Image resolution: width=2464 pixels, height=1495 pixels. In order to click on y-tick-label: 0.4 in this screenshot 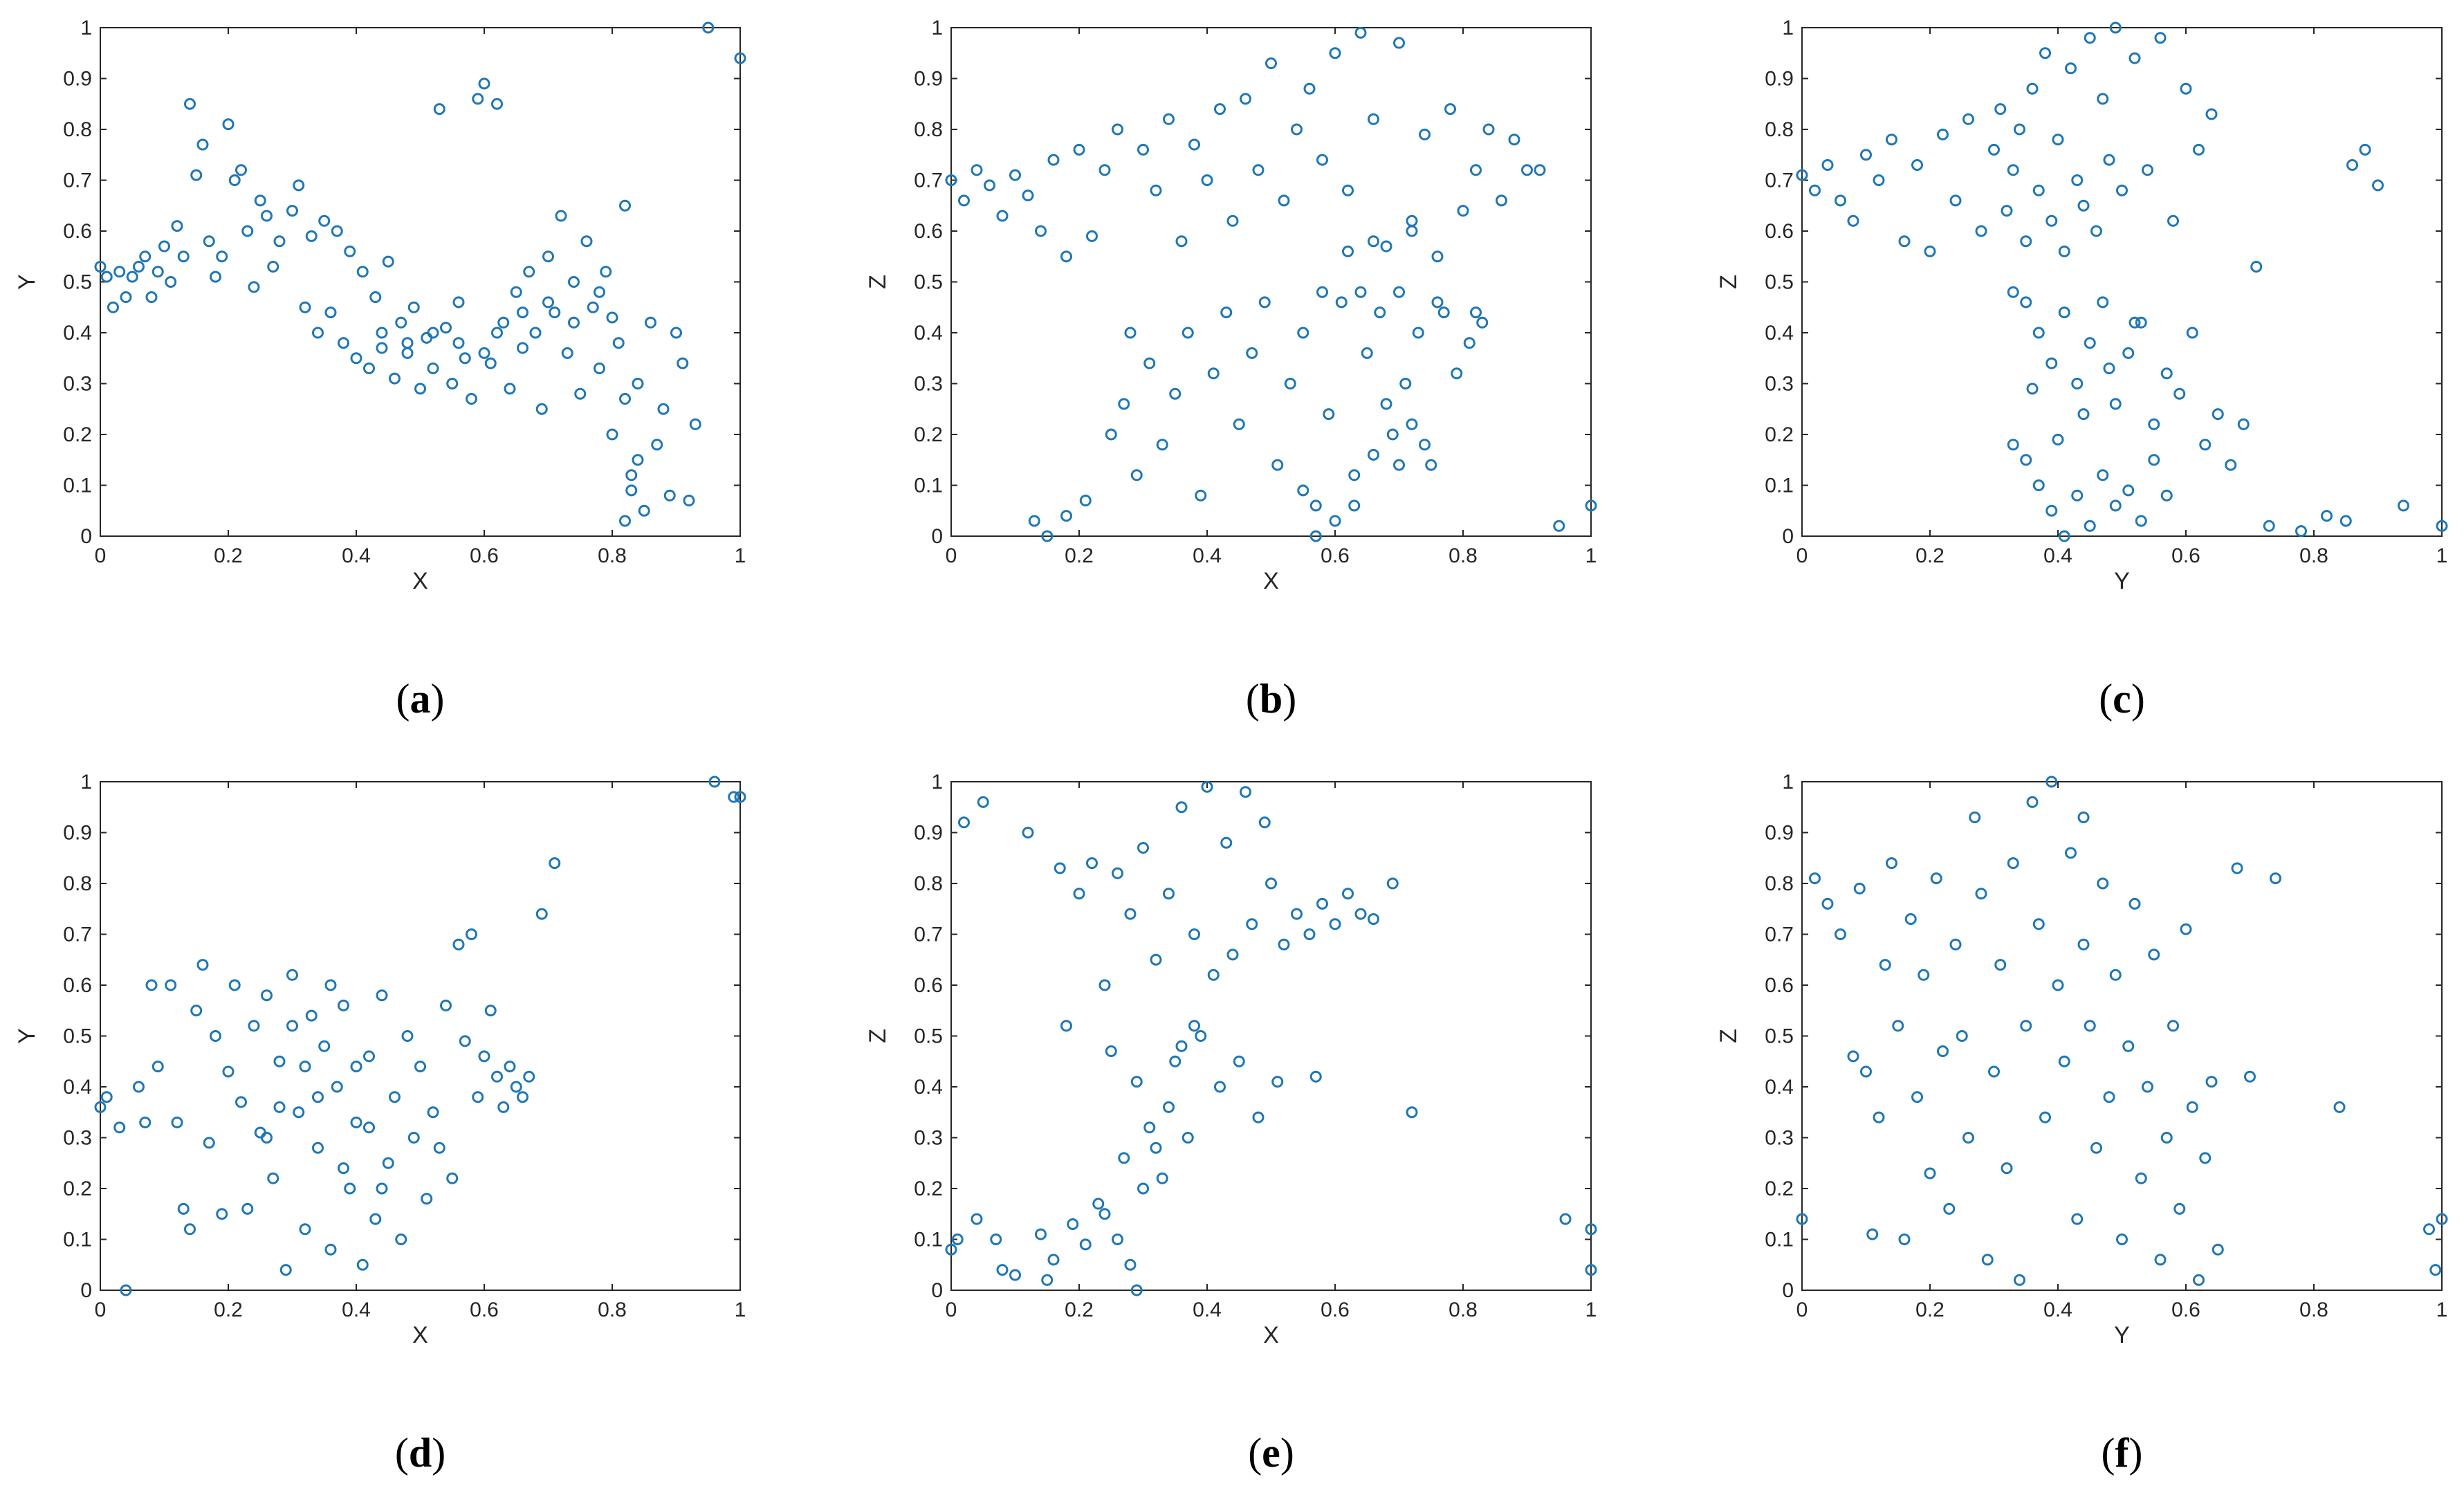, I will do `click(77, 334)`.